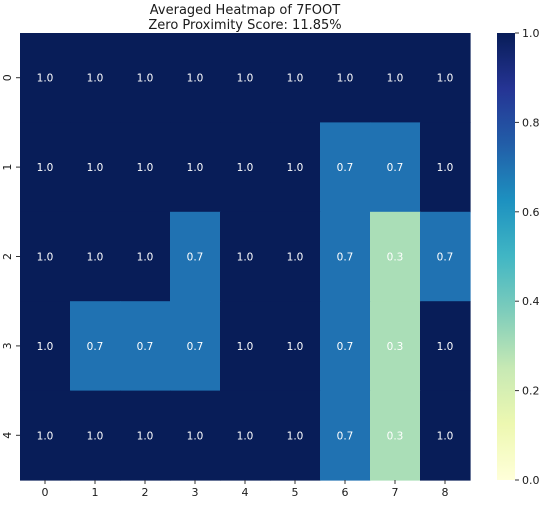  What do you see at coordinates (531, 301) in the screenshot?
I see `colorbar-tick-label-2: 0.4` at bounding box center [531, 301].